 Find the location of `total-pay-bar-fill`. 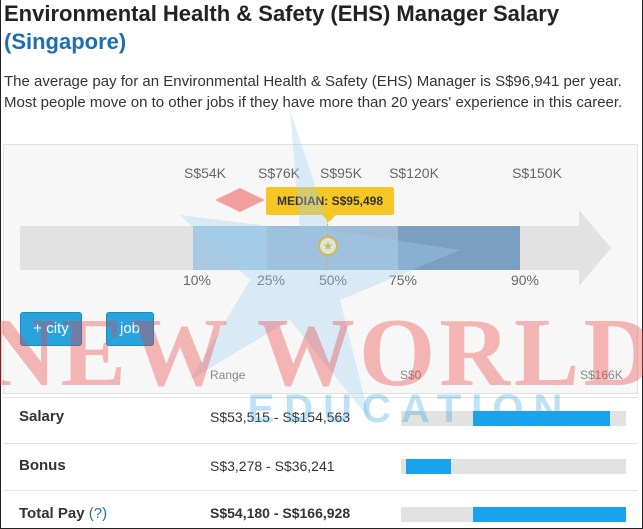

total-pay-bar-fill is located at coordinates (549, 514).